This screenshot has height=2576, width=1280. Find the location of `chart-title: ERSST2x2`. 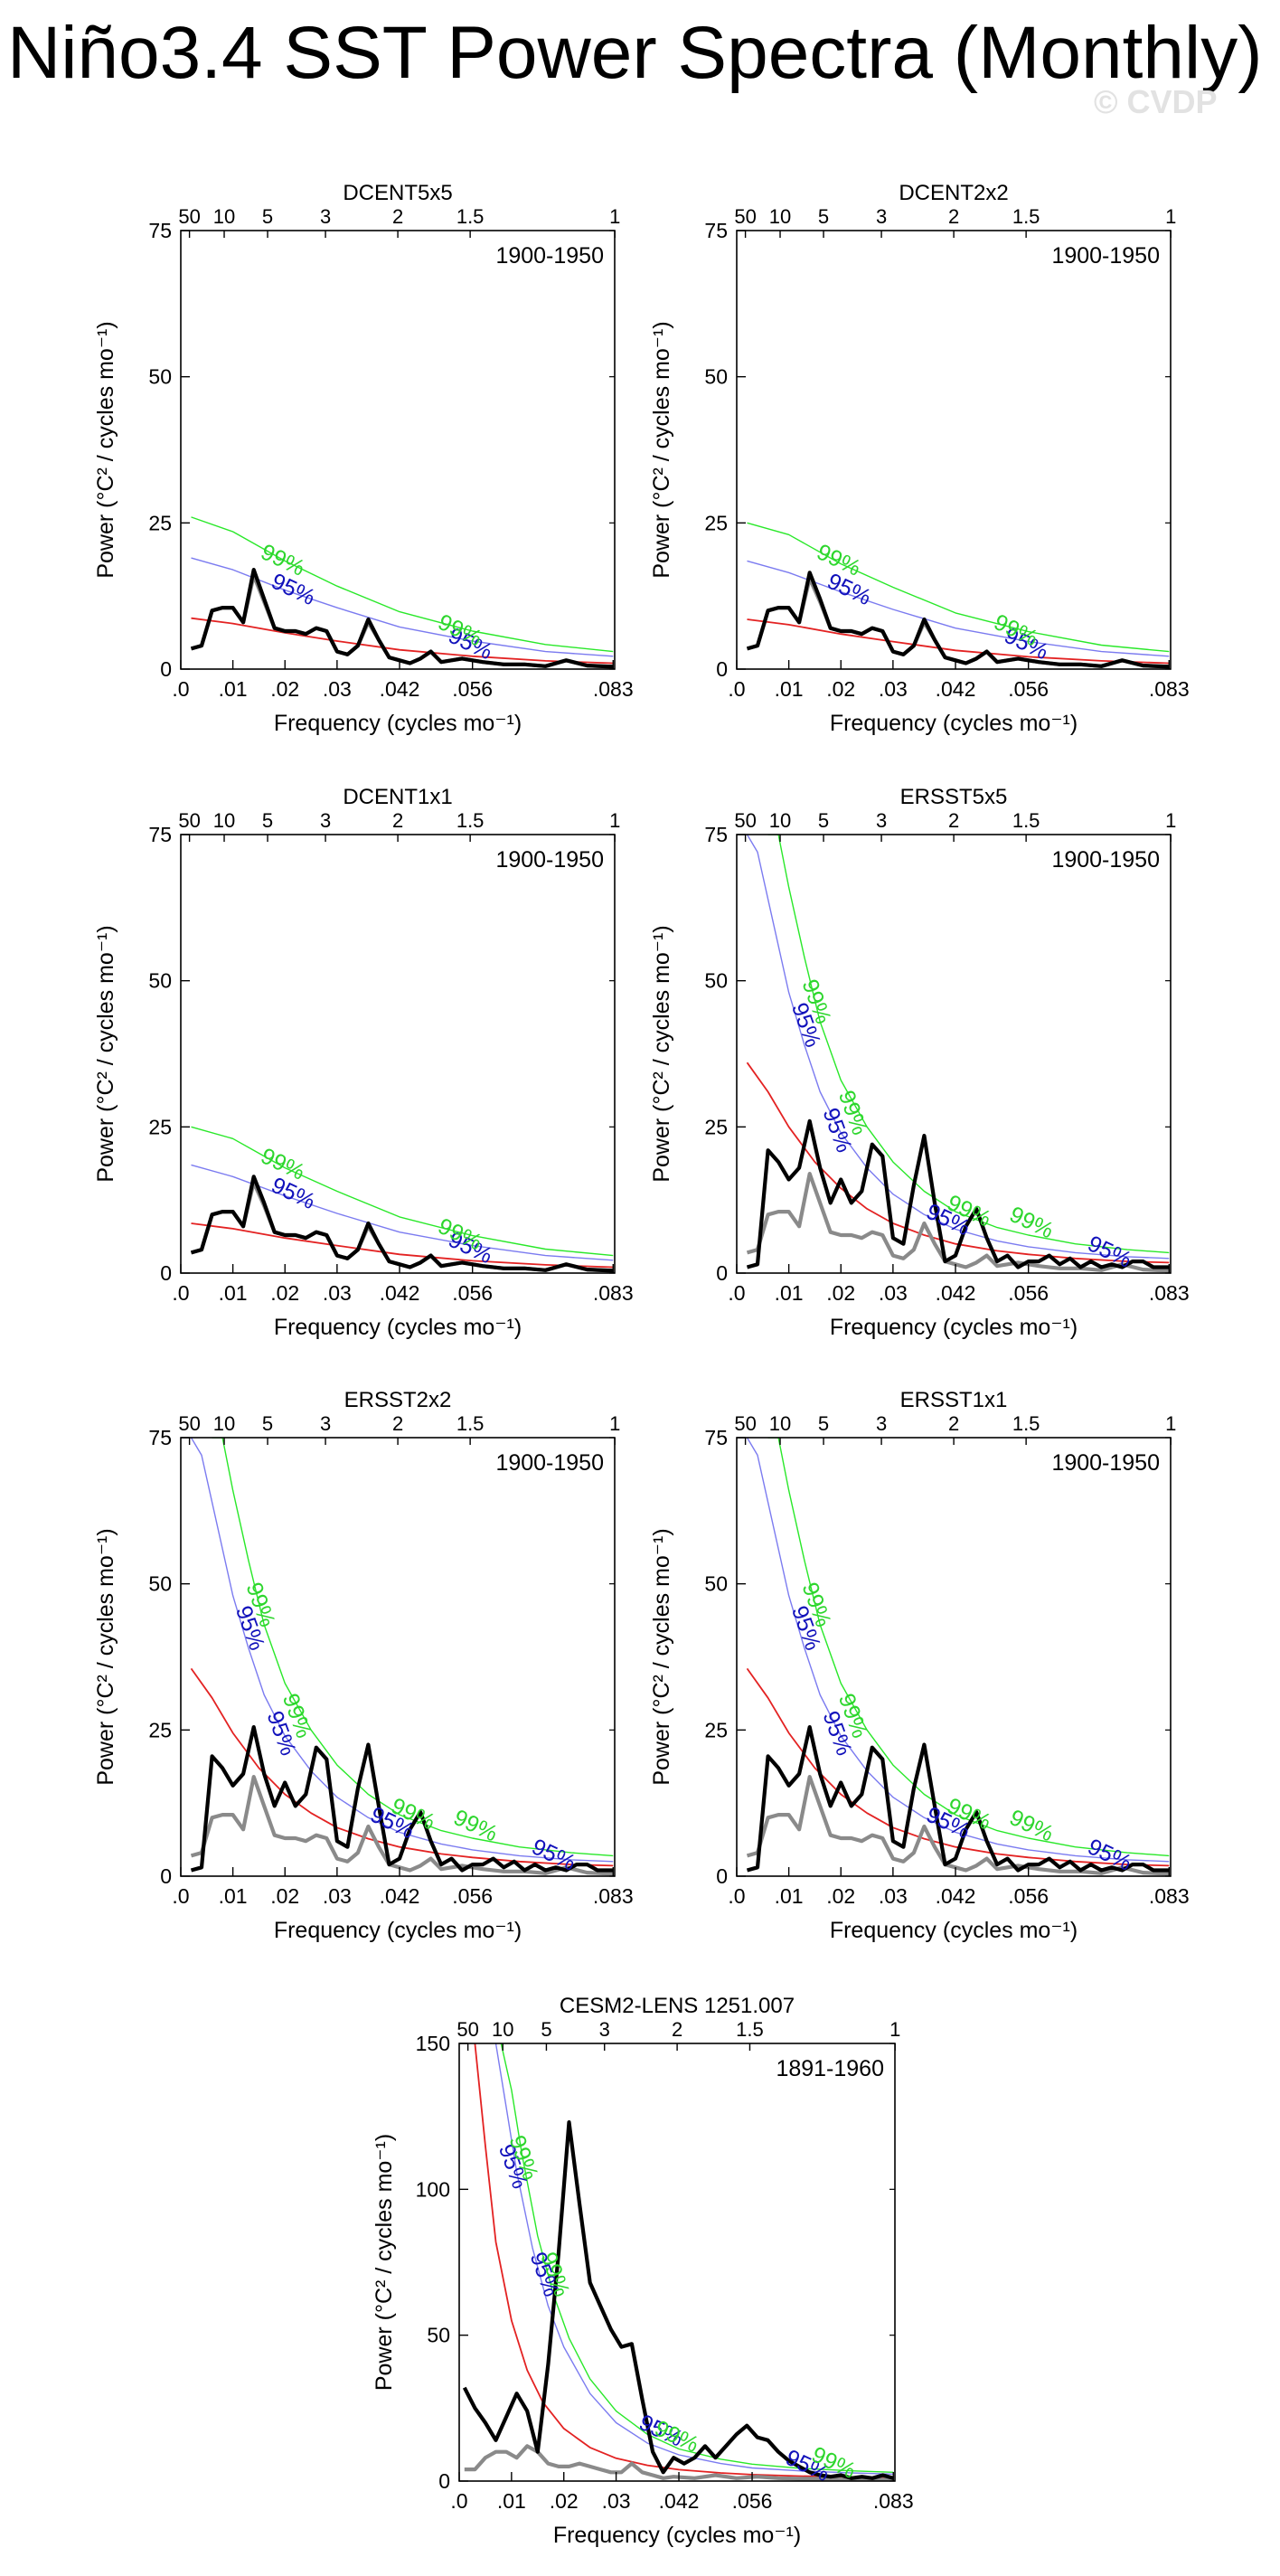

chart-title: ERSST2x2 is located at coordinates (398, 1400).